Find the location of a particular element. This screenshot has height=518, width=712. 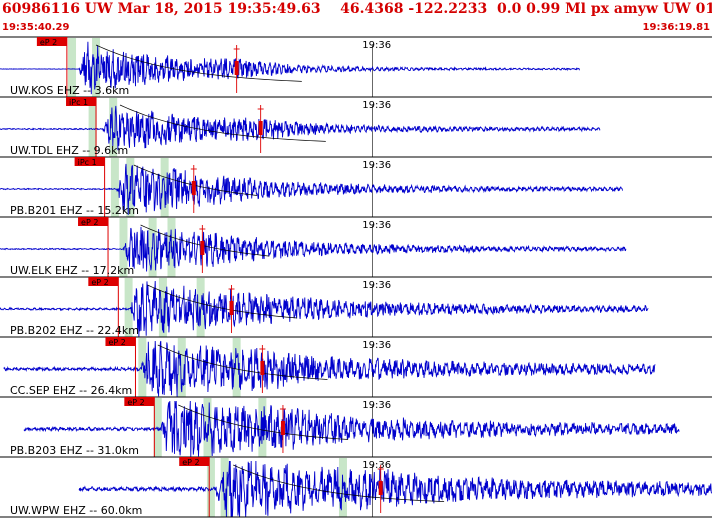

minute-label-0: 19:36 is located at coordinates (376, 45).